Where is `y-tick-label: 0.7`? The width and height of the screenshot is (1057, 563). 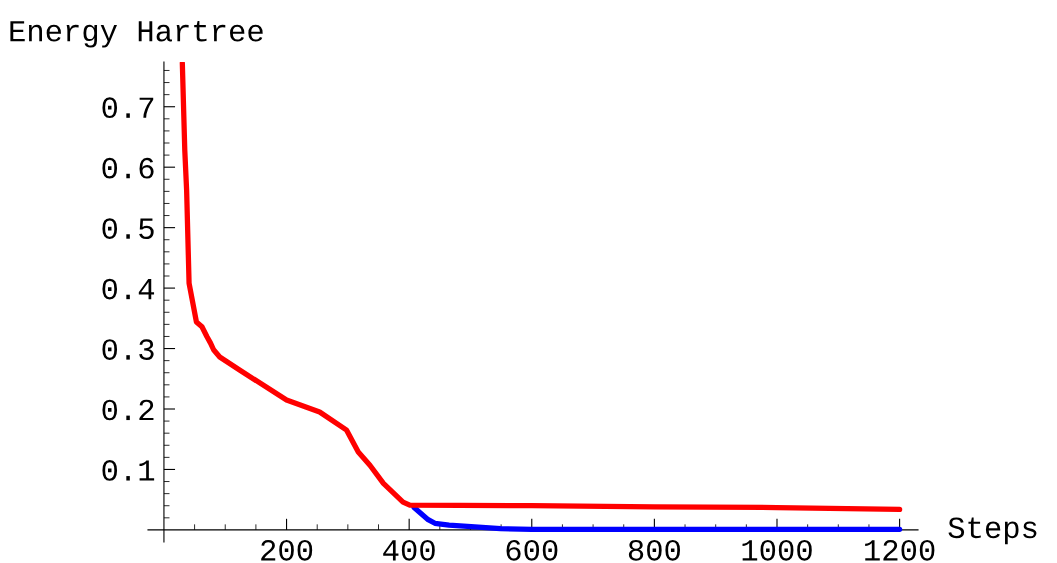 y-tick-label: 0.7 is located at coordinates (128, 108).